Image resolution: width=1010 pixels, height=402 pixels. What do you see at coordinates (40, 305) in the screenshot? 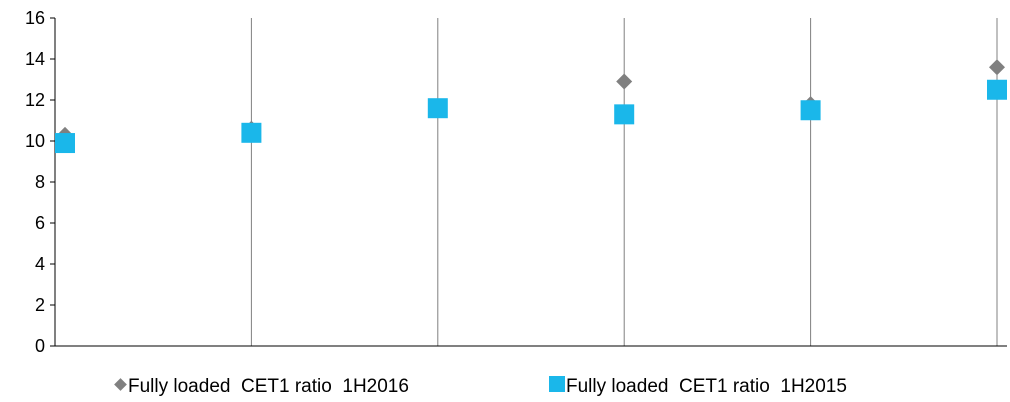
I see `y-tick-label: 2` at bounding box center [40, 305].